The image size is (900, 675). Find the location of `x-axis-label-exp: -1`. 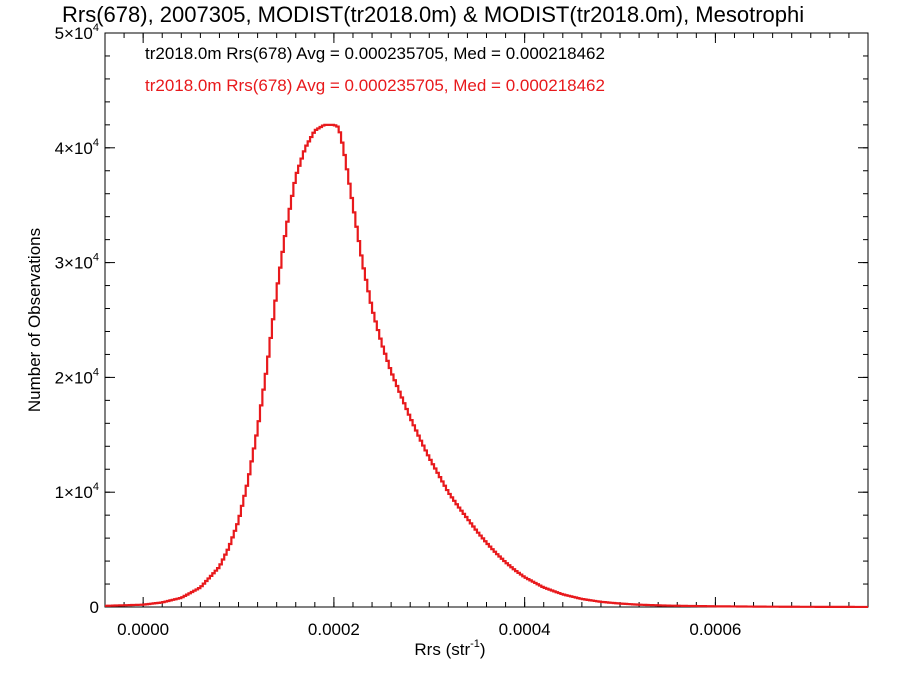

x-axis-label-exp: -1 is located at coordinates (475, 644).